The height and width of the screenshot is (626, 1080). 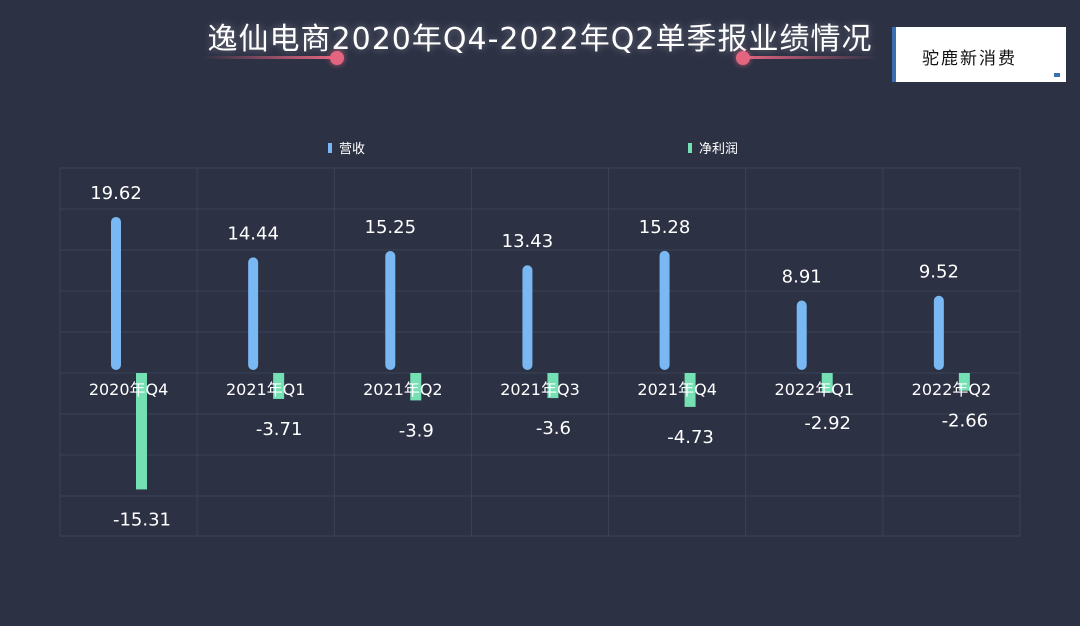 I want to click on legend-label: 净利润, so click(x=718, y=149).